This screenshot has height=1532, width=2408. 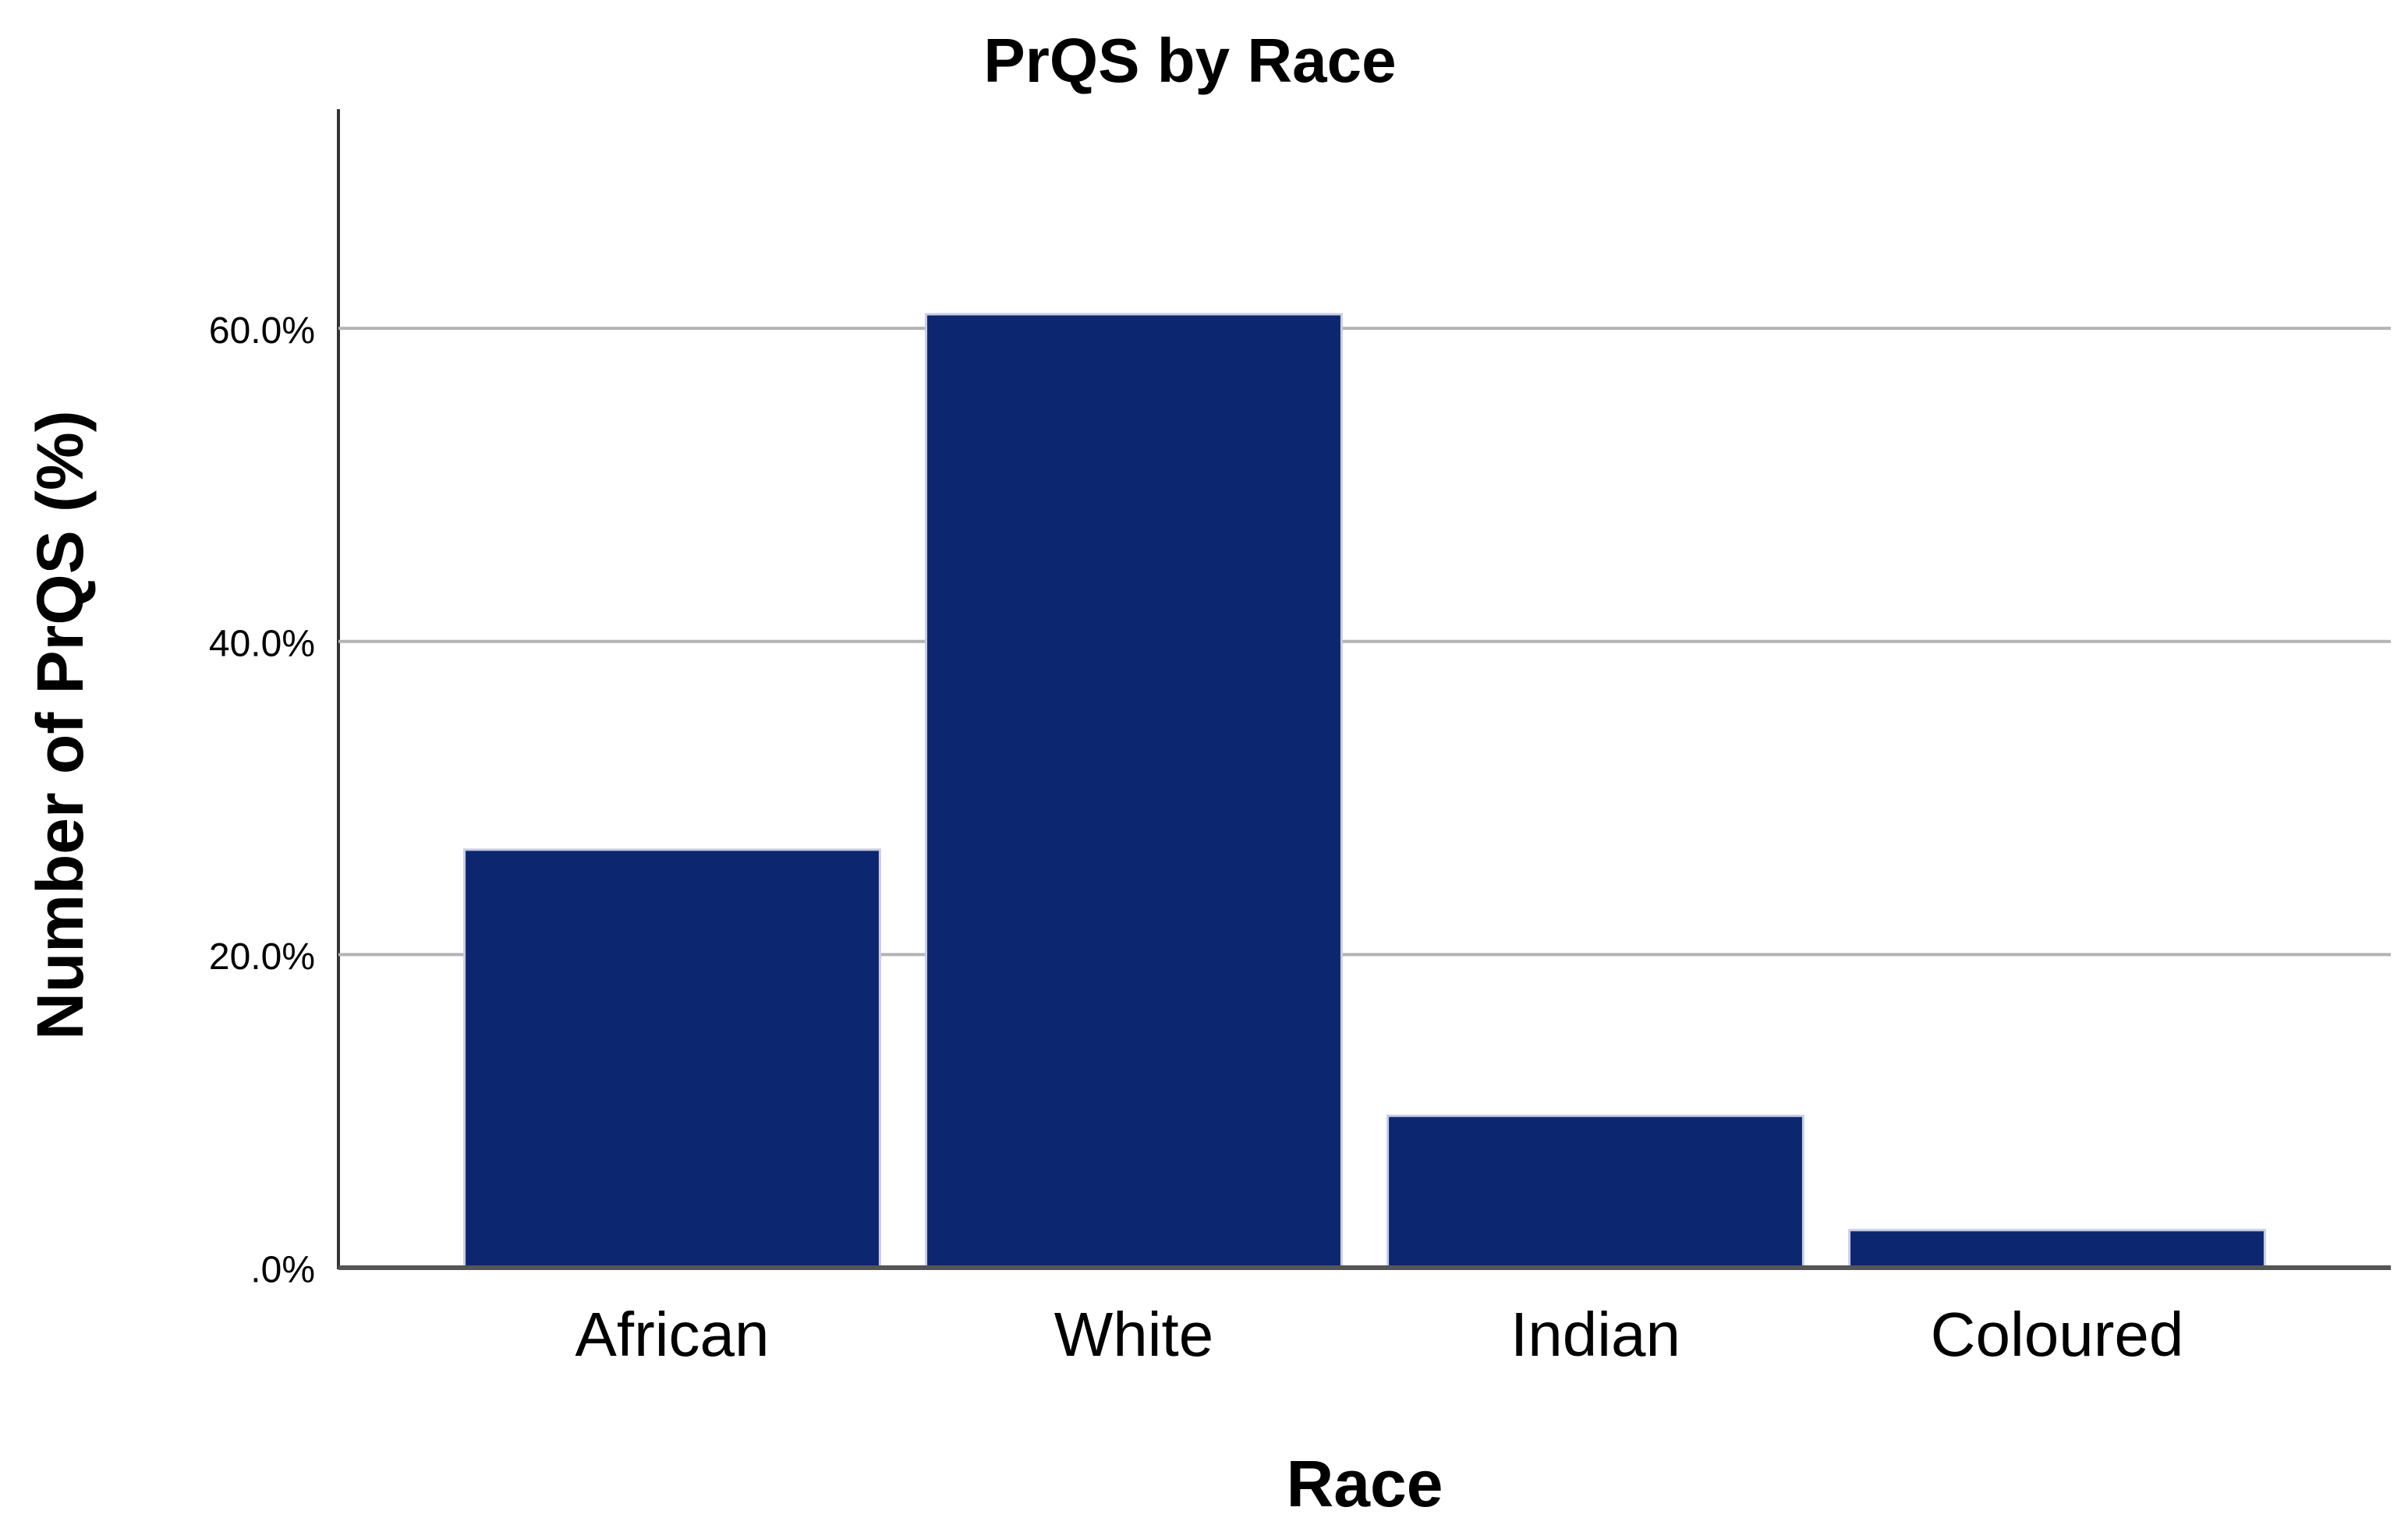 I want to click on y-tick-label: 40.0%, so click(x=262, y=643).